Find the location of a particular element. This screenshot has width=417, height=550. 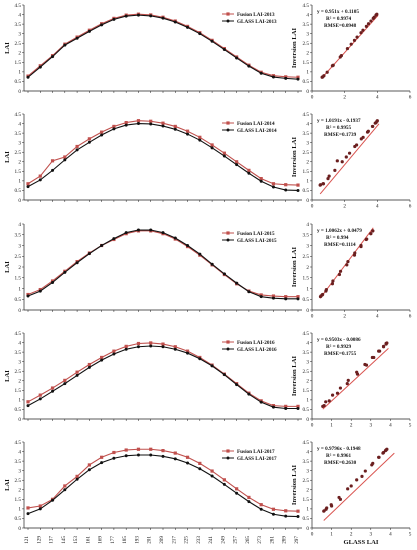

x-tick-label: 185 is located at coordinates (125, 540).